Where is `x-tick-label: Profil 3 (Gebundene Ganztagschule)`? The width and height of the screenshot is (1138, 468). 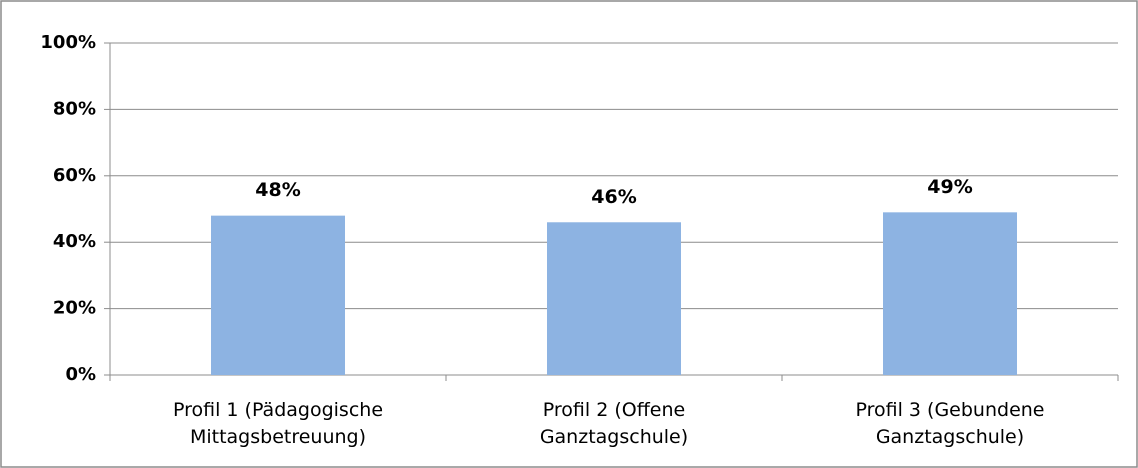
x-tick-label: Profil 3 (Gebundene Ganztagschule) is located at coordinates (950, 423).